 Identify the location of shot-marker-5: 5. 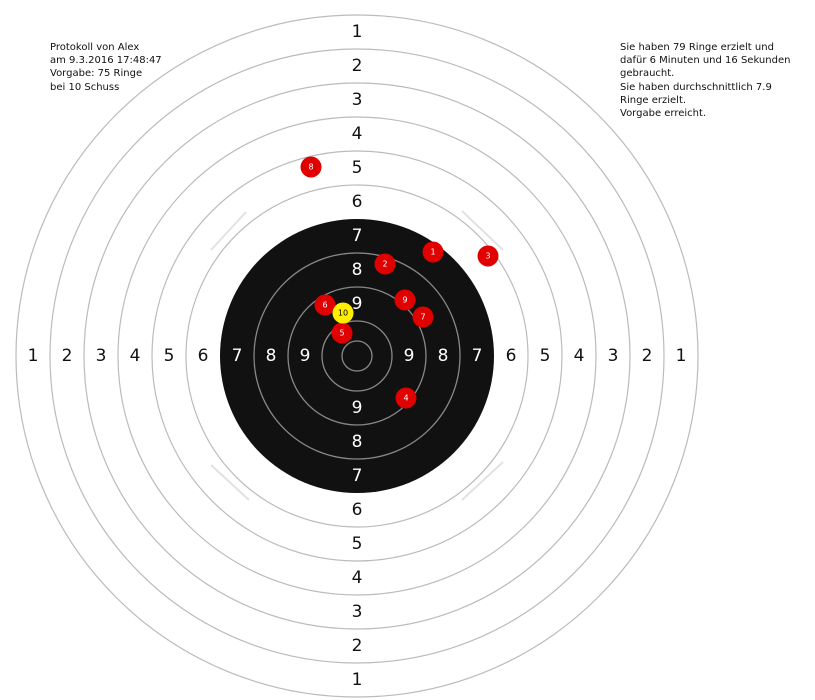
(342, 333).